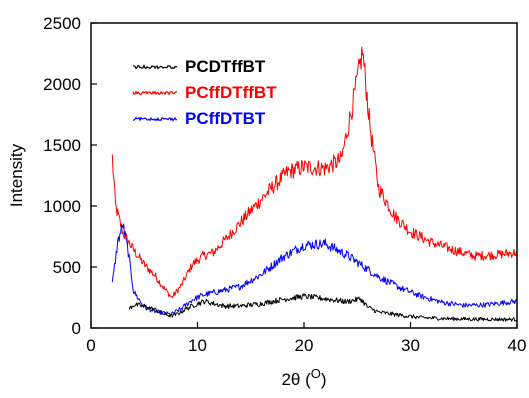  What do you see at coordinates (197, 345) in the screenshot?
I see `x-tick-label: 10` at bounding box center [197, 345].